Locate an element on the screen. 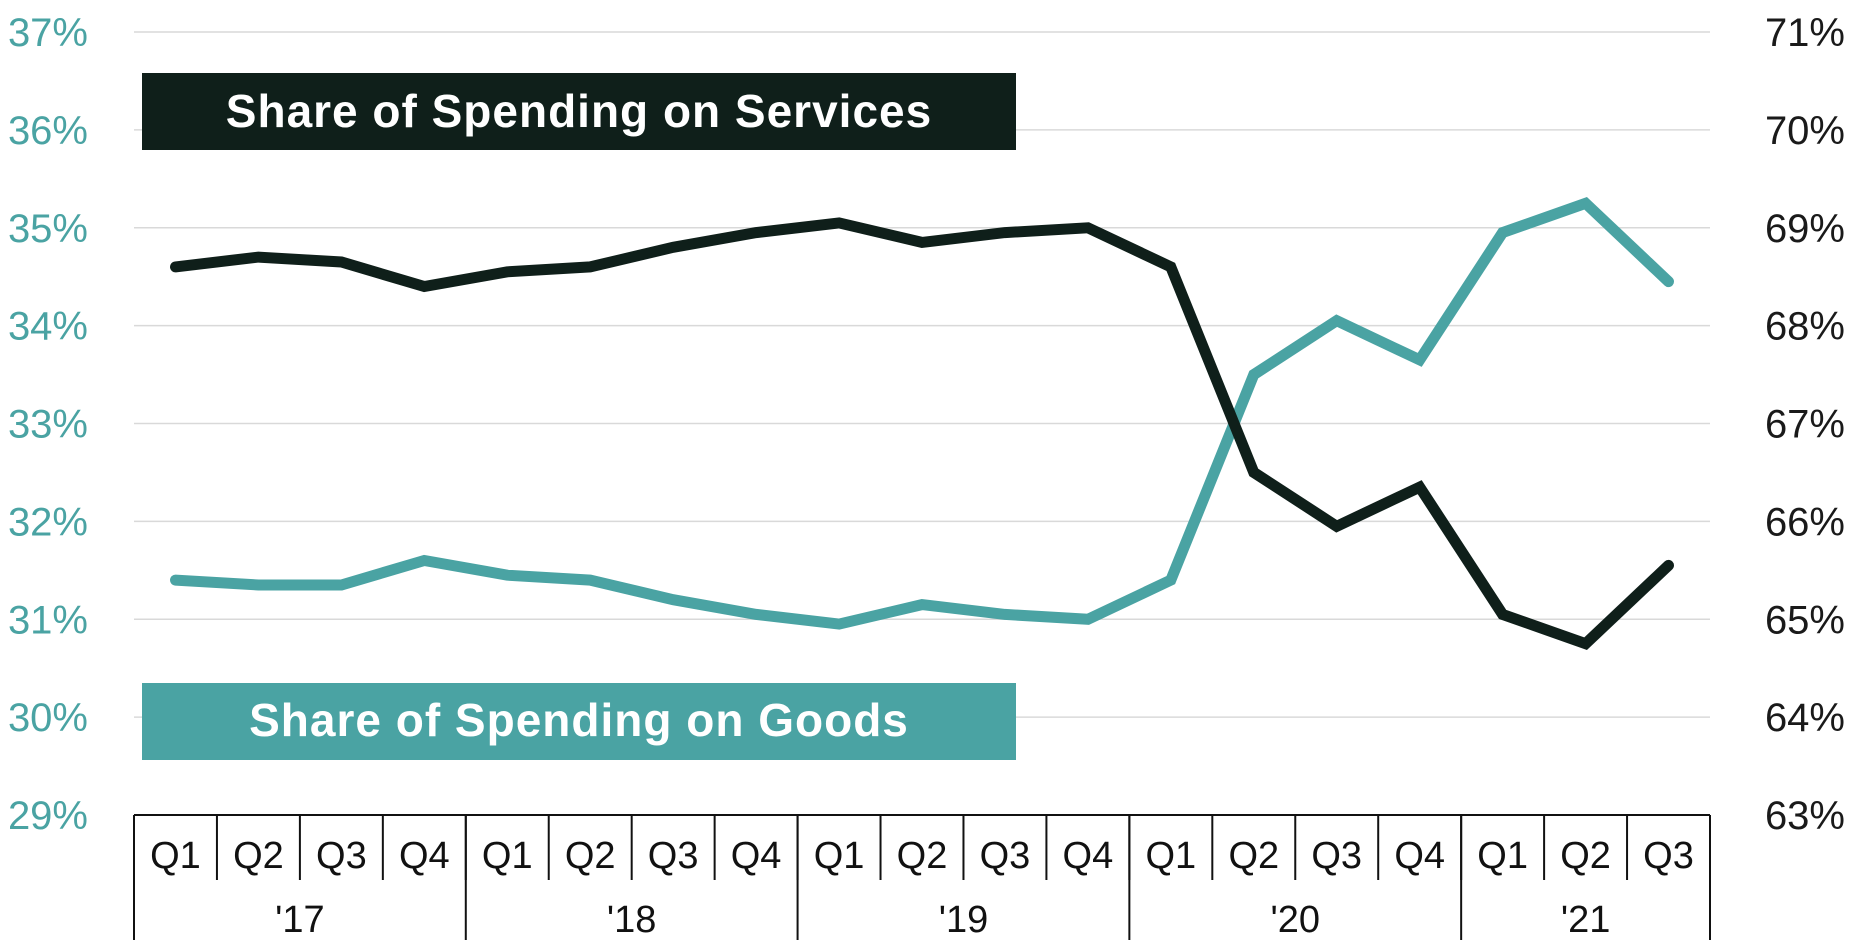  right-tick-label: 65% is located at coordinates (1805, 620).